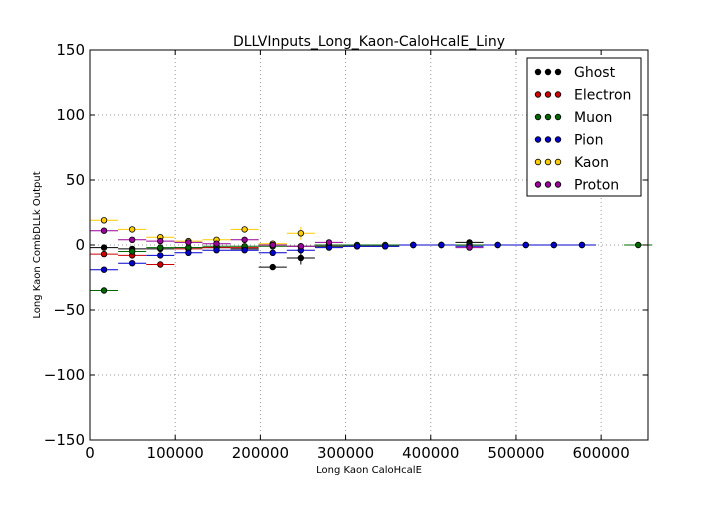 Image resolution: width=720 pixels, height=508 pixels. I want to click on legend-label: Muon, so click(593, 118).